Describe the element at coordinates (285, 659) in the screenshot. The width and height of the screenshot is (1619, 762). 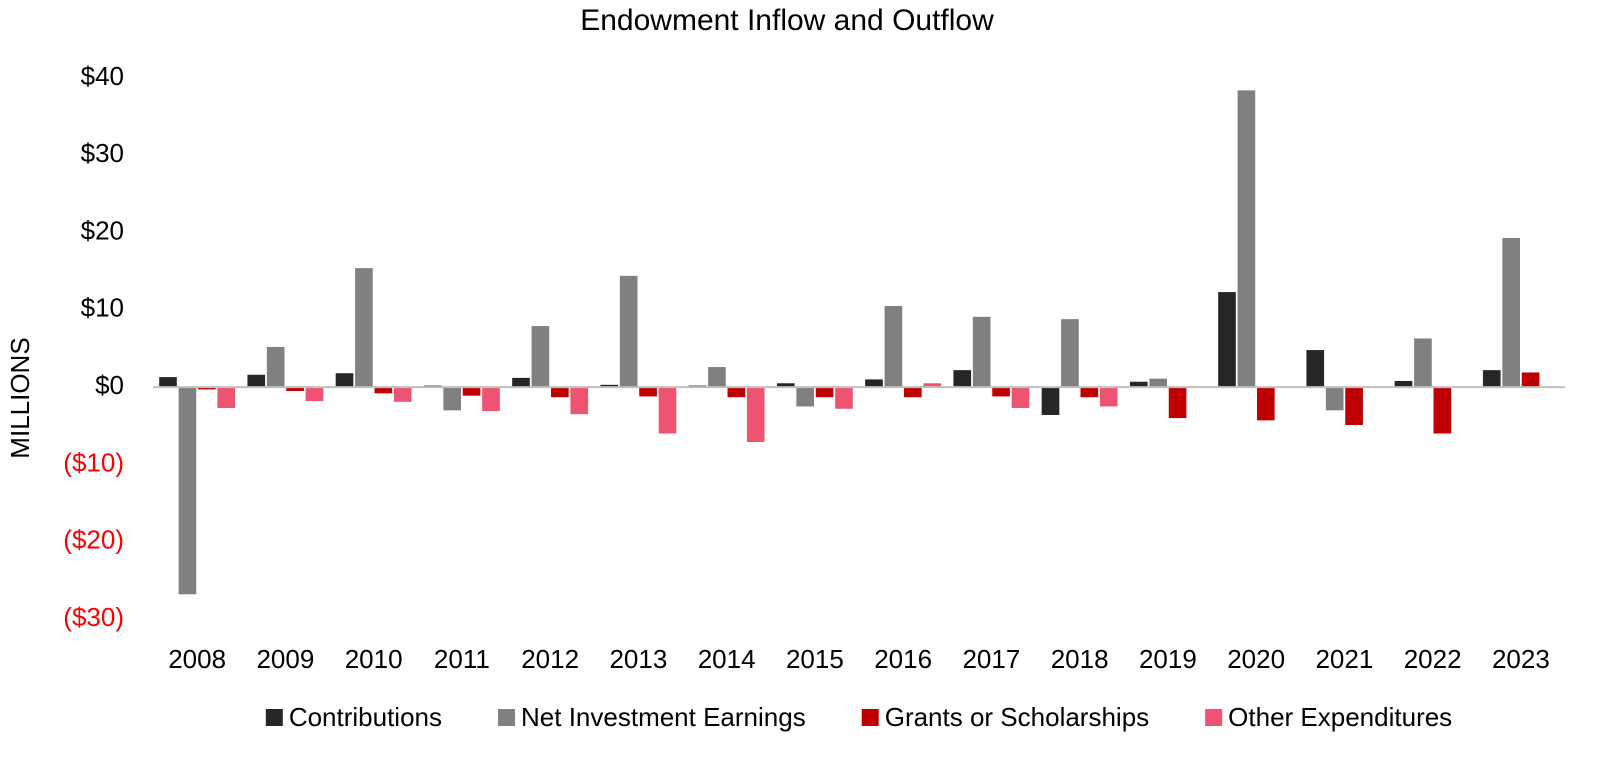
I see `x-tick-label: 2009` at that location.